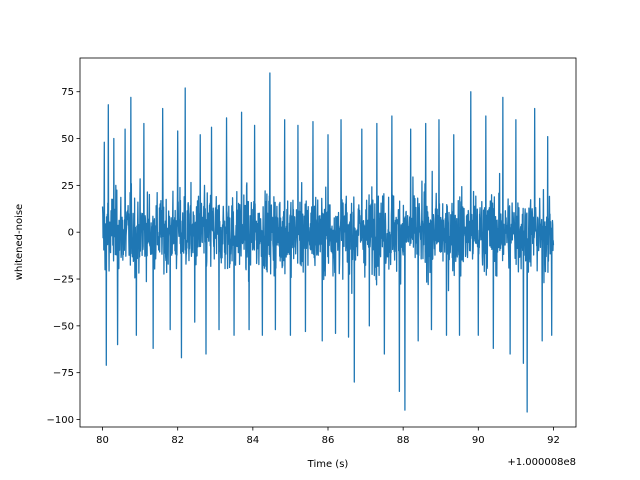  I want to click on x-axis-label: Time (s), so click(328, 464).